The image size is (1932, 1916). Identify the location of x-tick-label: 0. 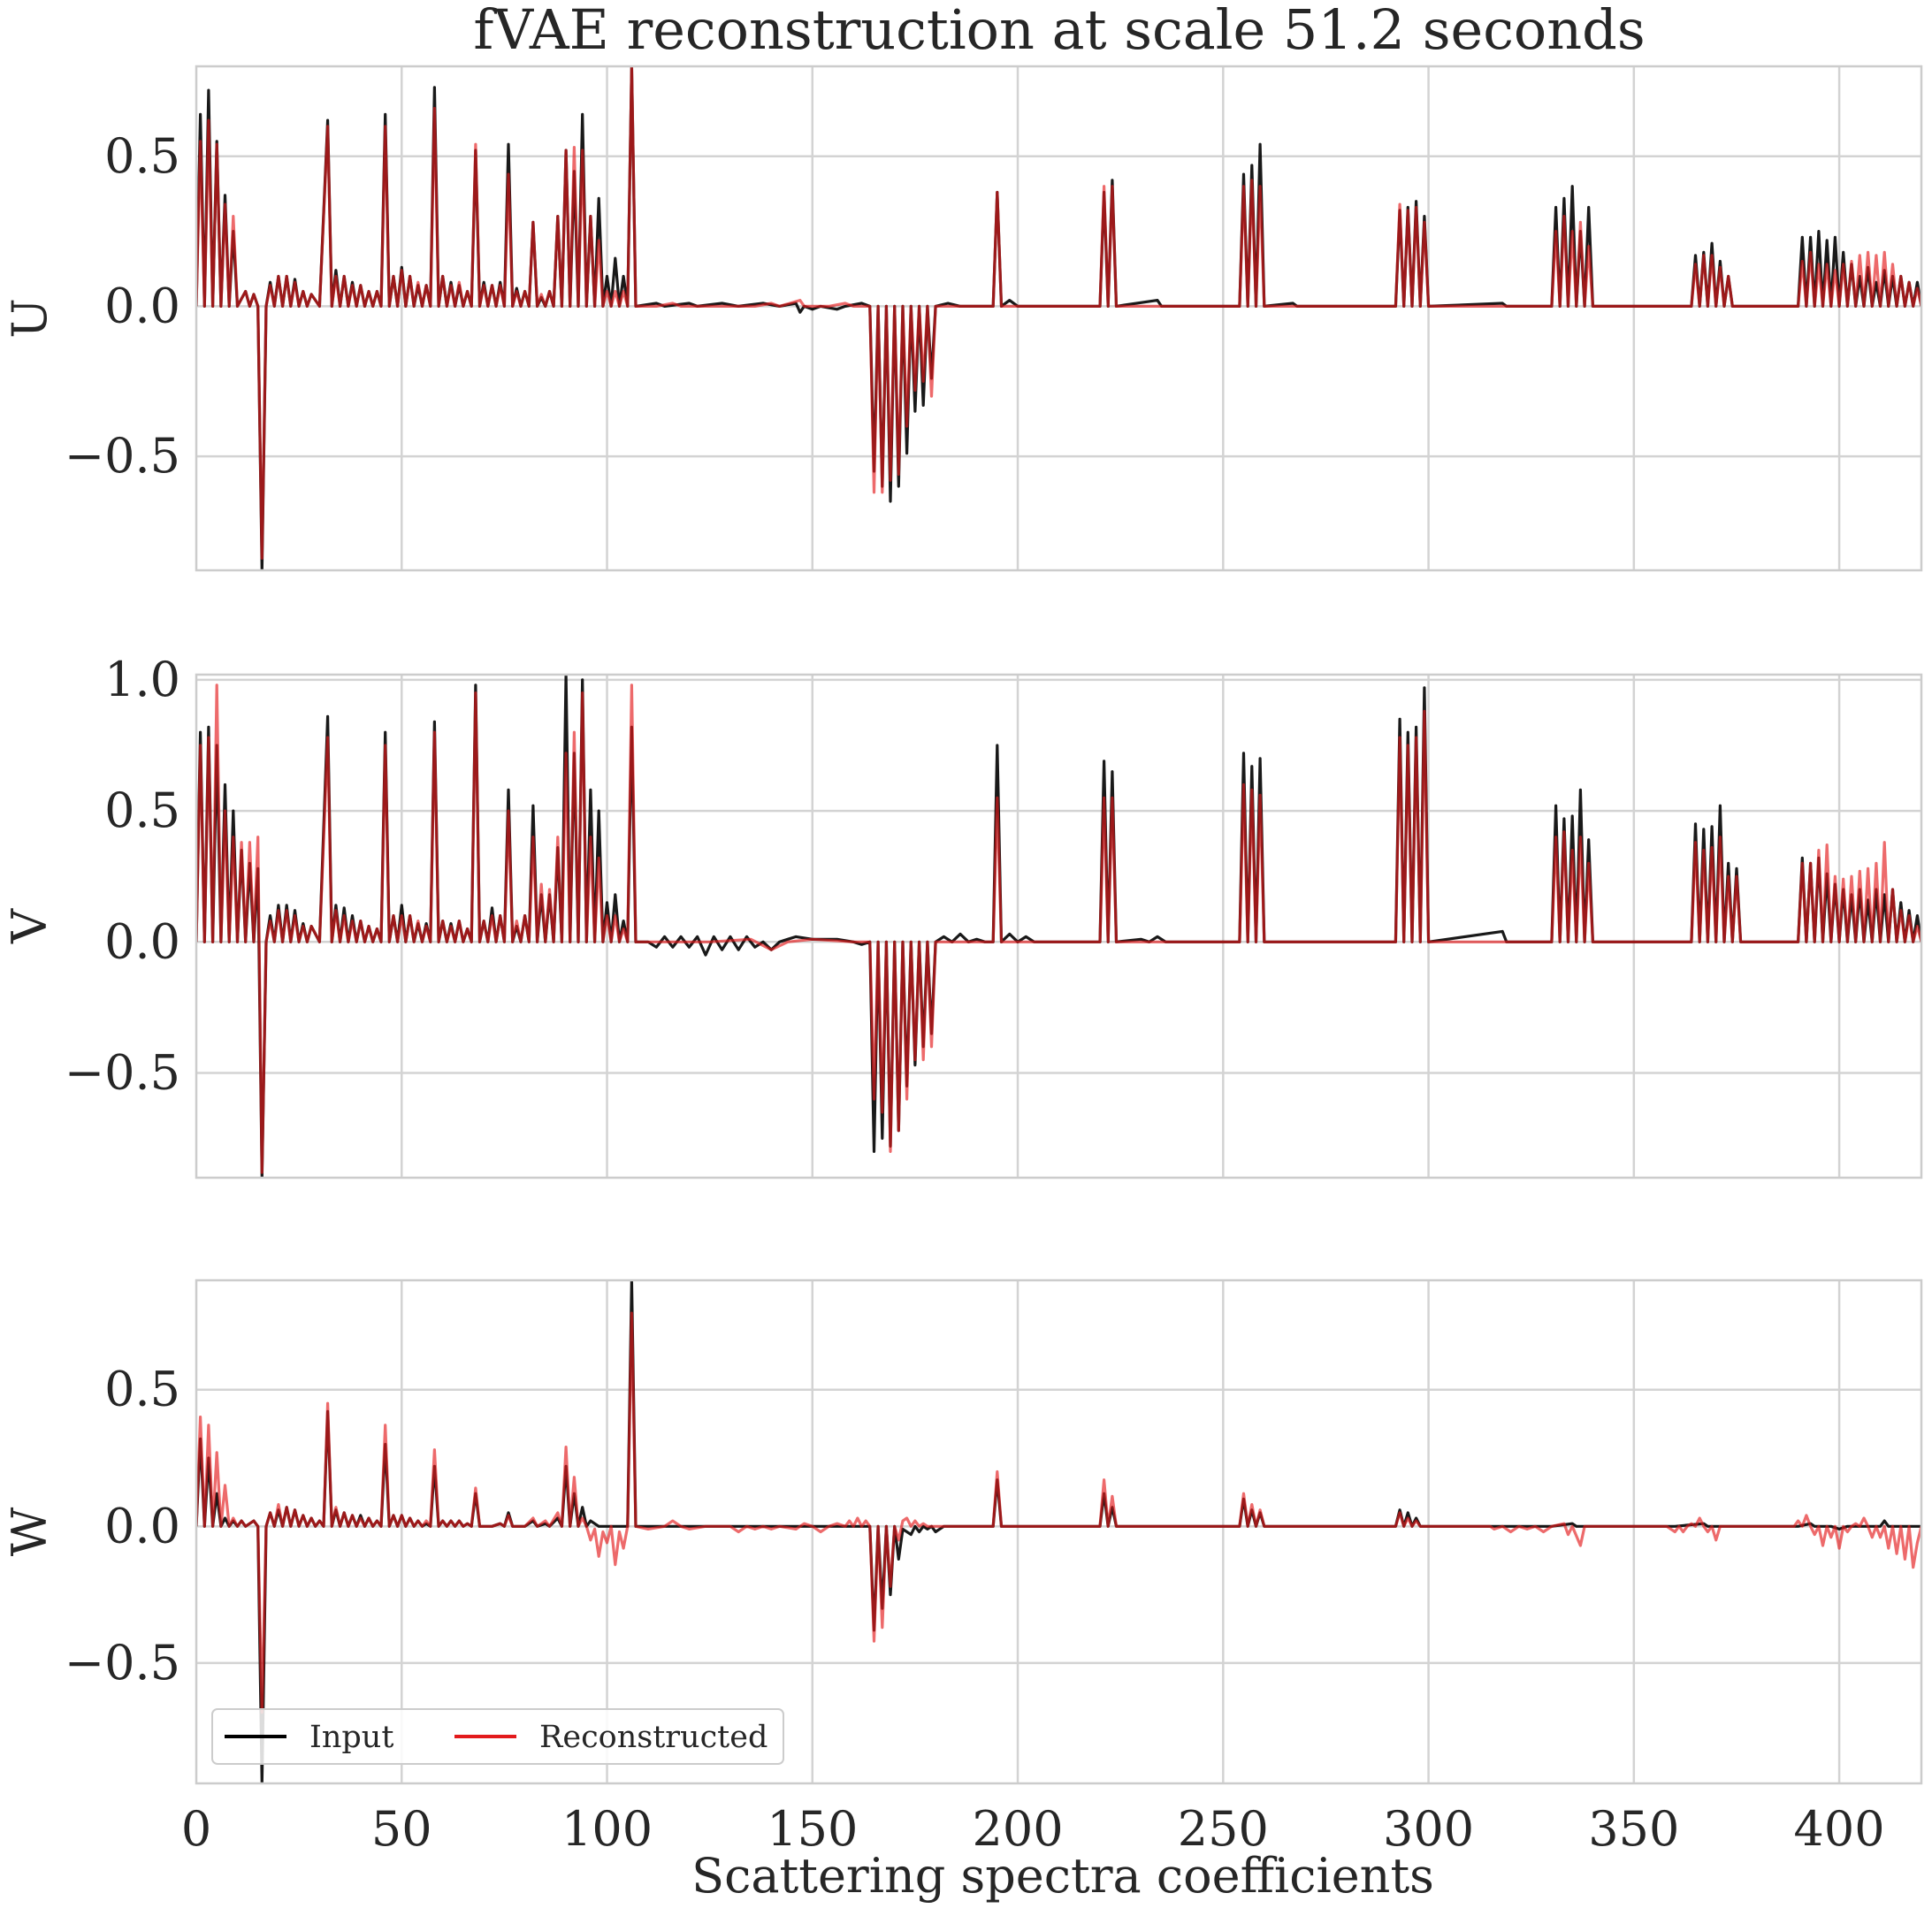
(196, 1829).